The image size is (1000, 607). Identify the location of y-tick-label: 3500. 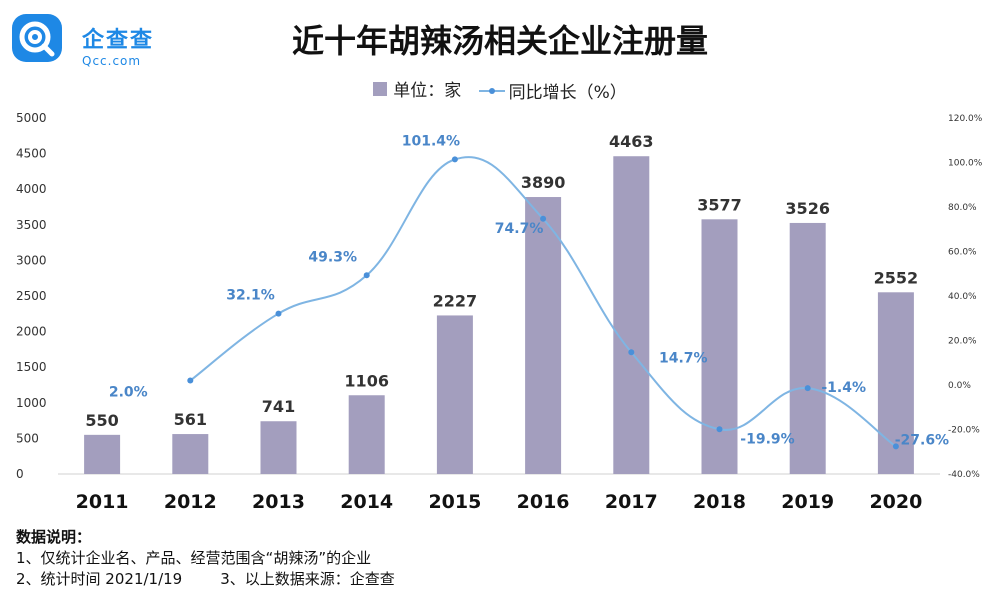
(31, 225).